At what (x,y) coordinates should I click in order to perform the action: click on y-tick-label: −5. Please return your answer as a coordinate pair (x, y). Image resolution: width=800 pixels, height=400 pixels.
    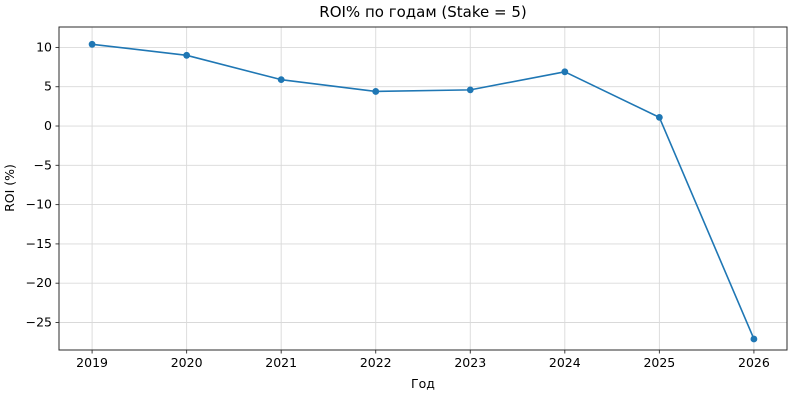
    Looking at the image, I should click on (43, 164).